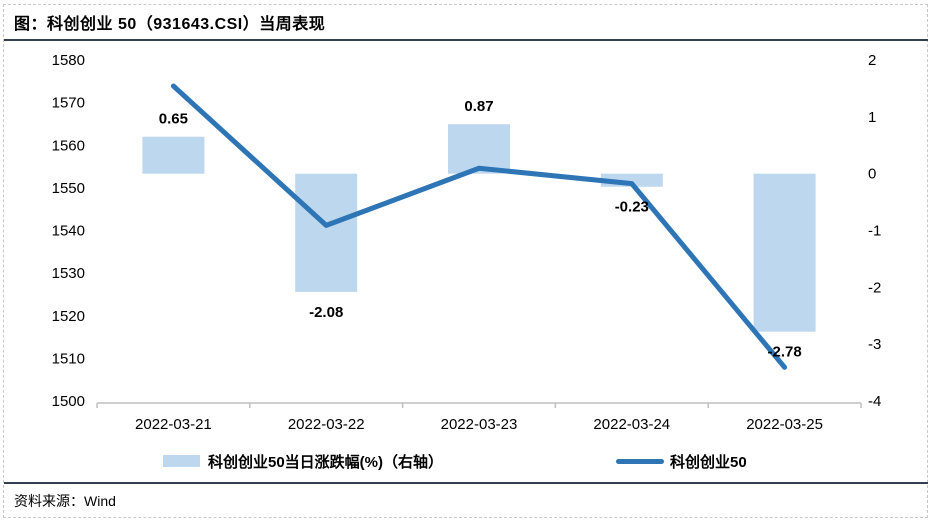 The width and height of the screenshot is (937, 527). I want to click on left-axis-tick-label: 1500, so click(68, 401).